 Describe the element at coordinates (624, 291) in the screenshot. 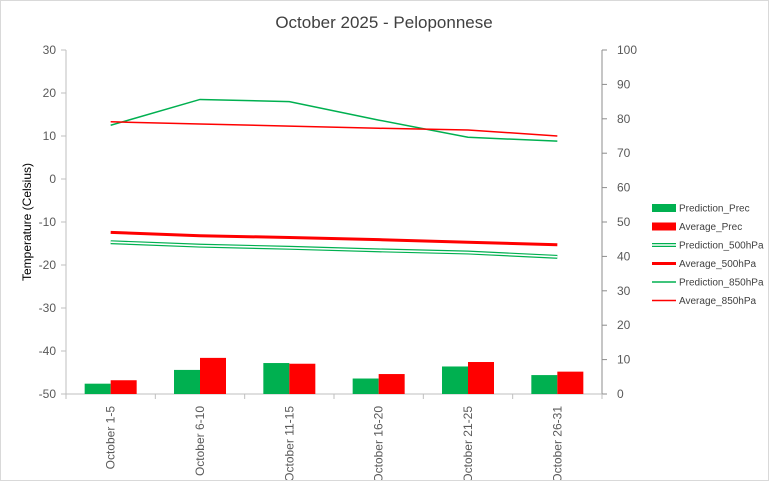

I see `y-right-tick-label: 30` at that location.